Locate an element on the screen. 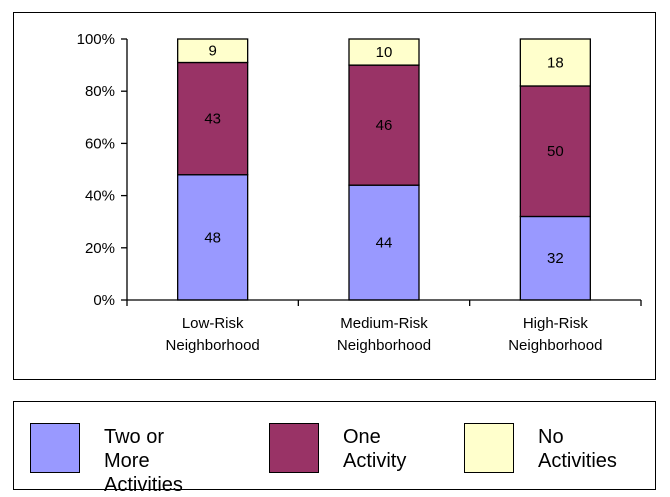 The width and height of the screenshot is (670, 497). y-tick-label-1: 20% is located at coordinates (100, 248).